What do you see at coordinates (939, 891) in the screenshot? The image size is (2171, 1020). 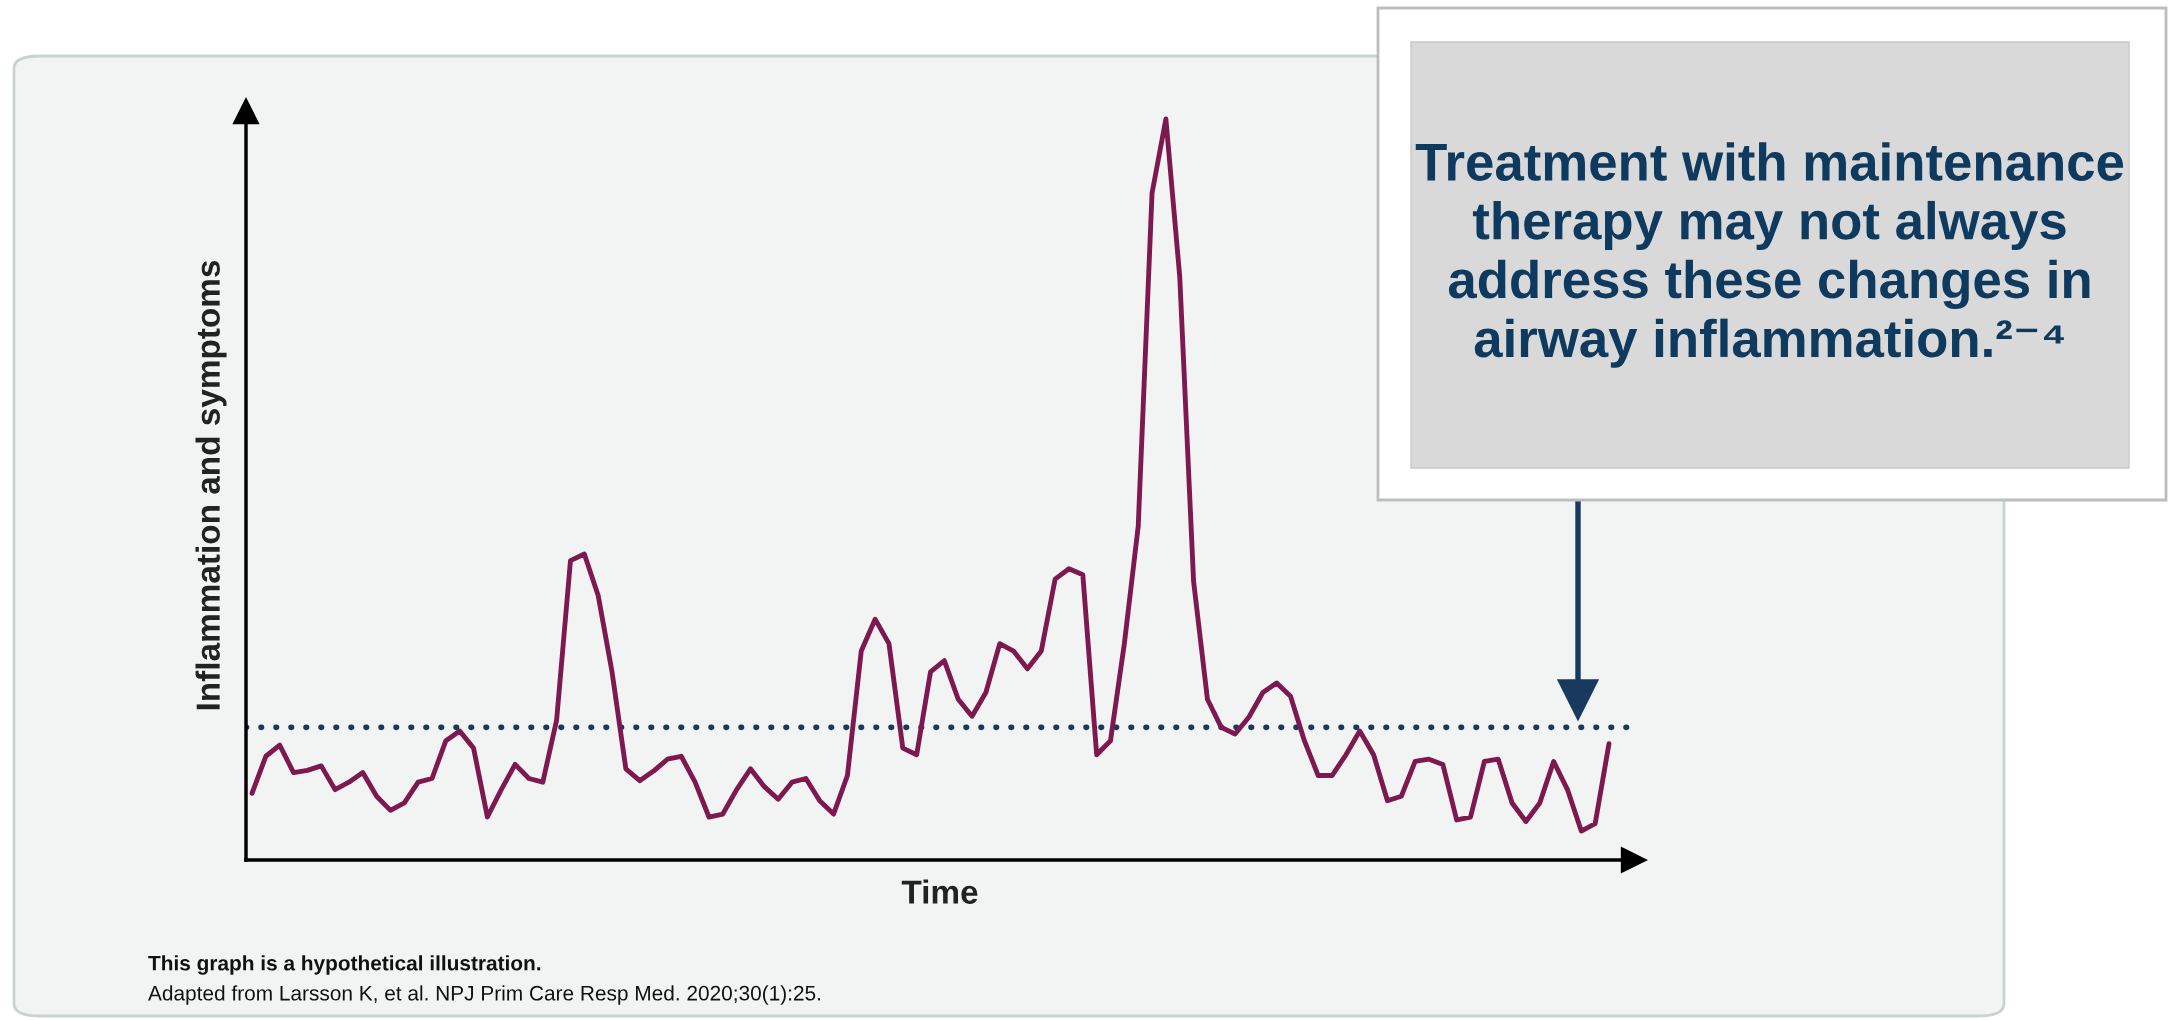 I see `x-axis-title: Time` at bounding box center [939, 891].